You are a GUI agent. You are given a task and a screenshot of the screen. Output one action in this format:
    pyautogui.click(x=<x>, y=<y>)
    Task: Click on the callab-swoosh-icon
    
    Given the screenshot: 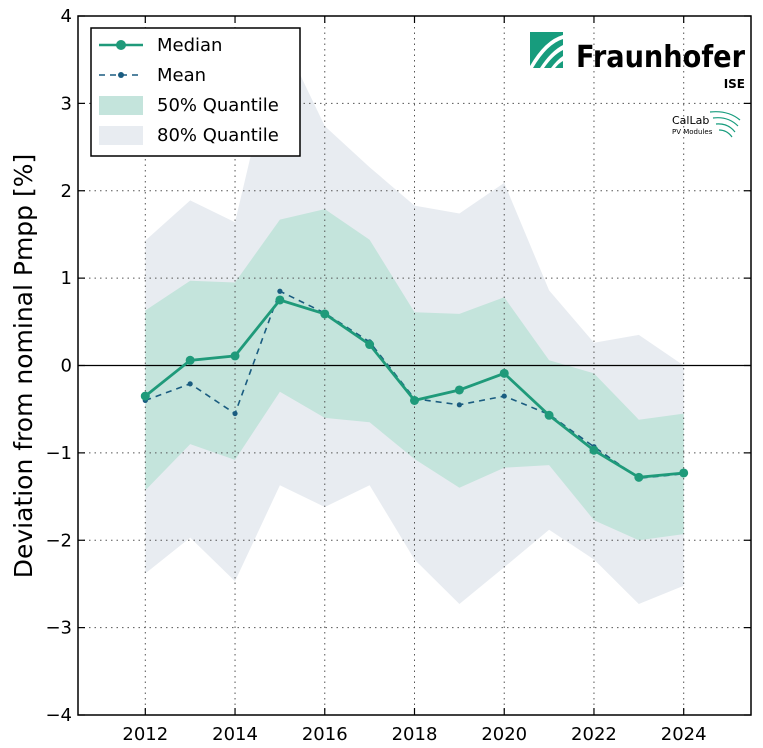 What is the action you would take?
    pyautogui.click(x=725, y=124)
    